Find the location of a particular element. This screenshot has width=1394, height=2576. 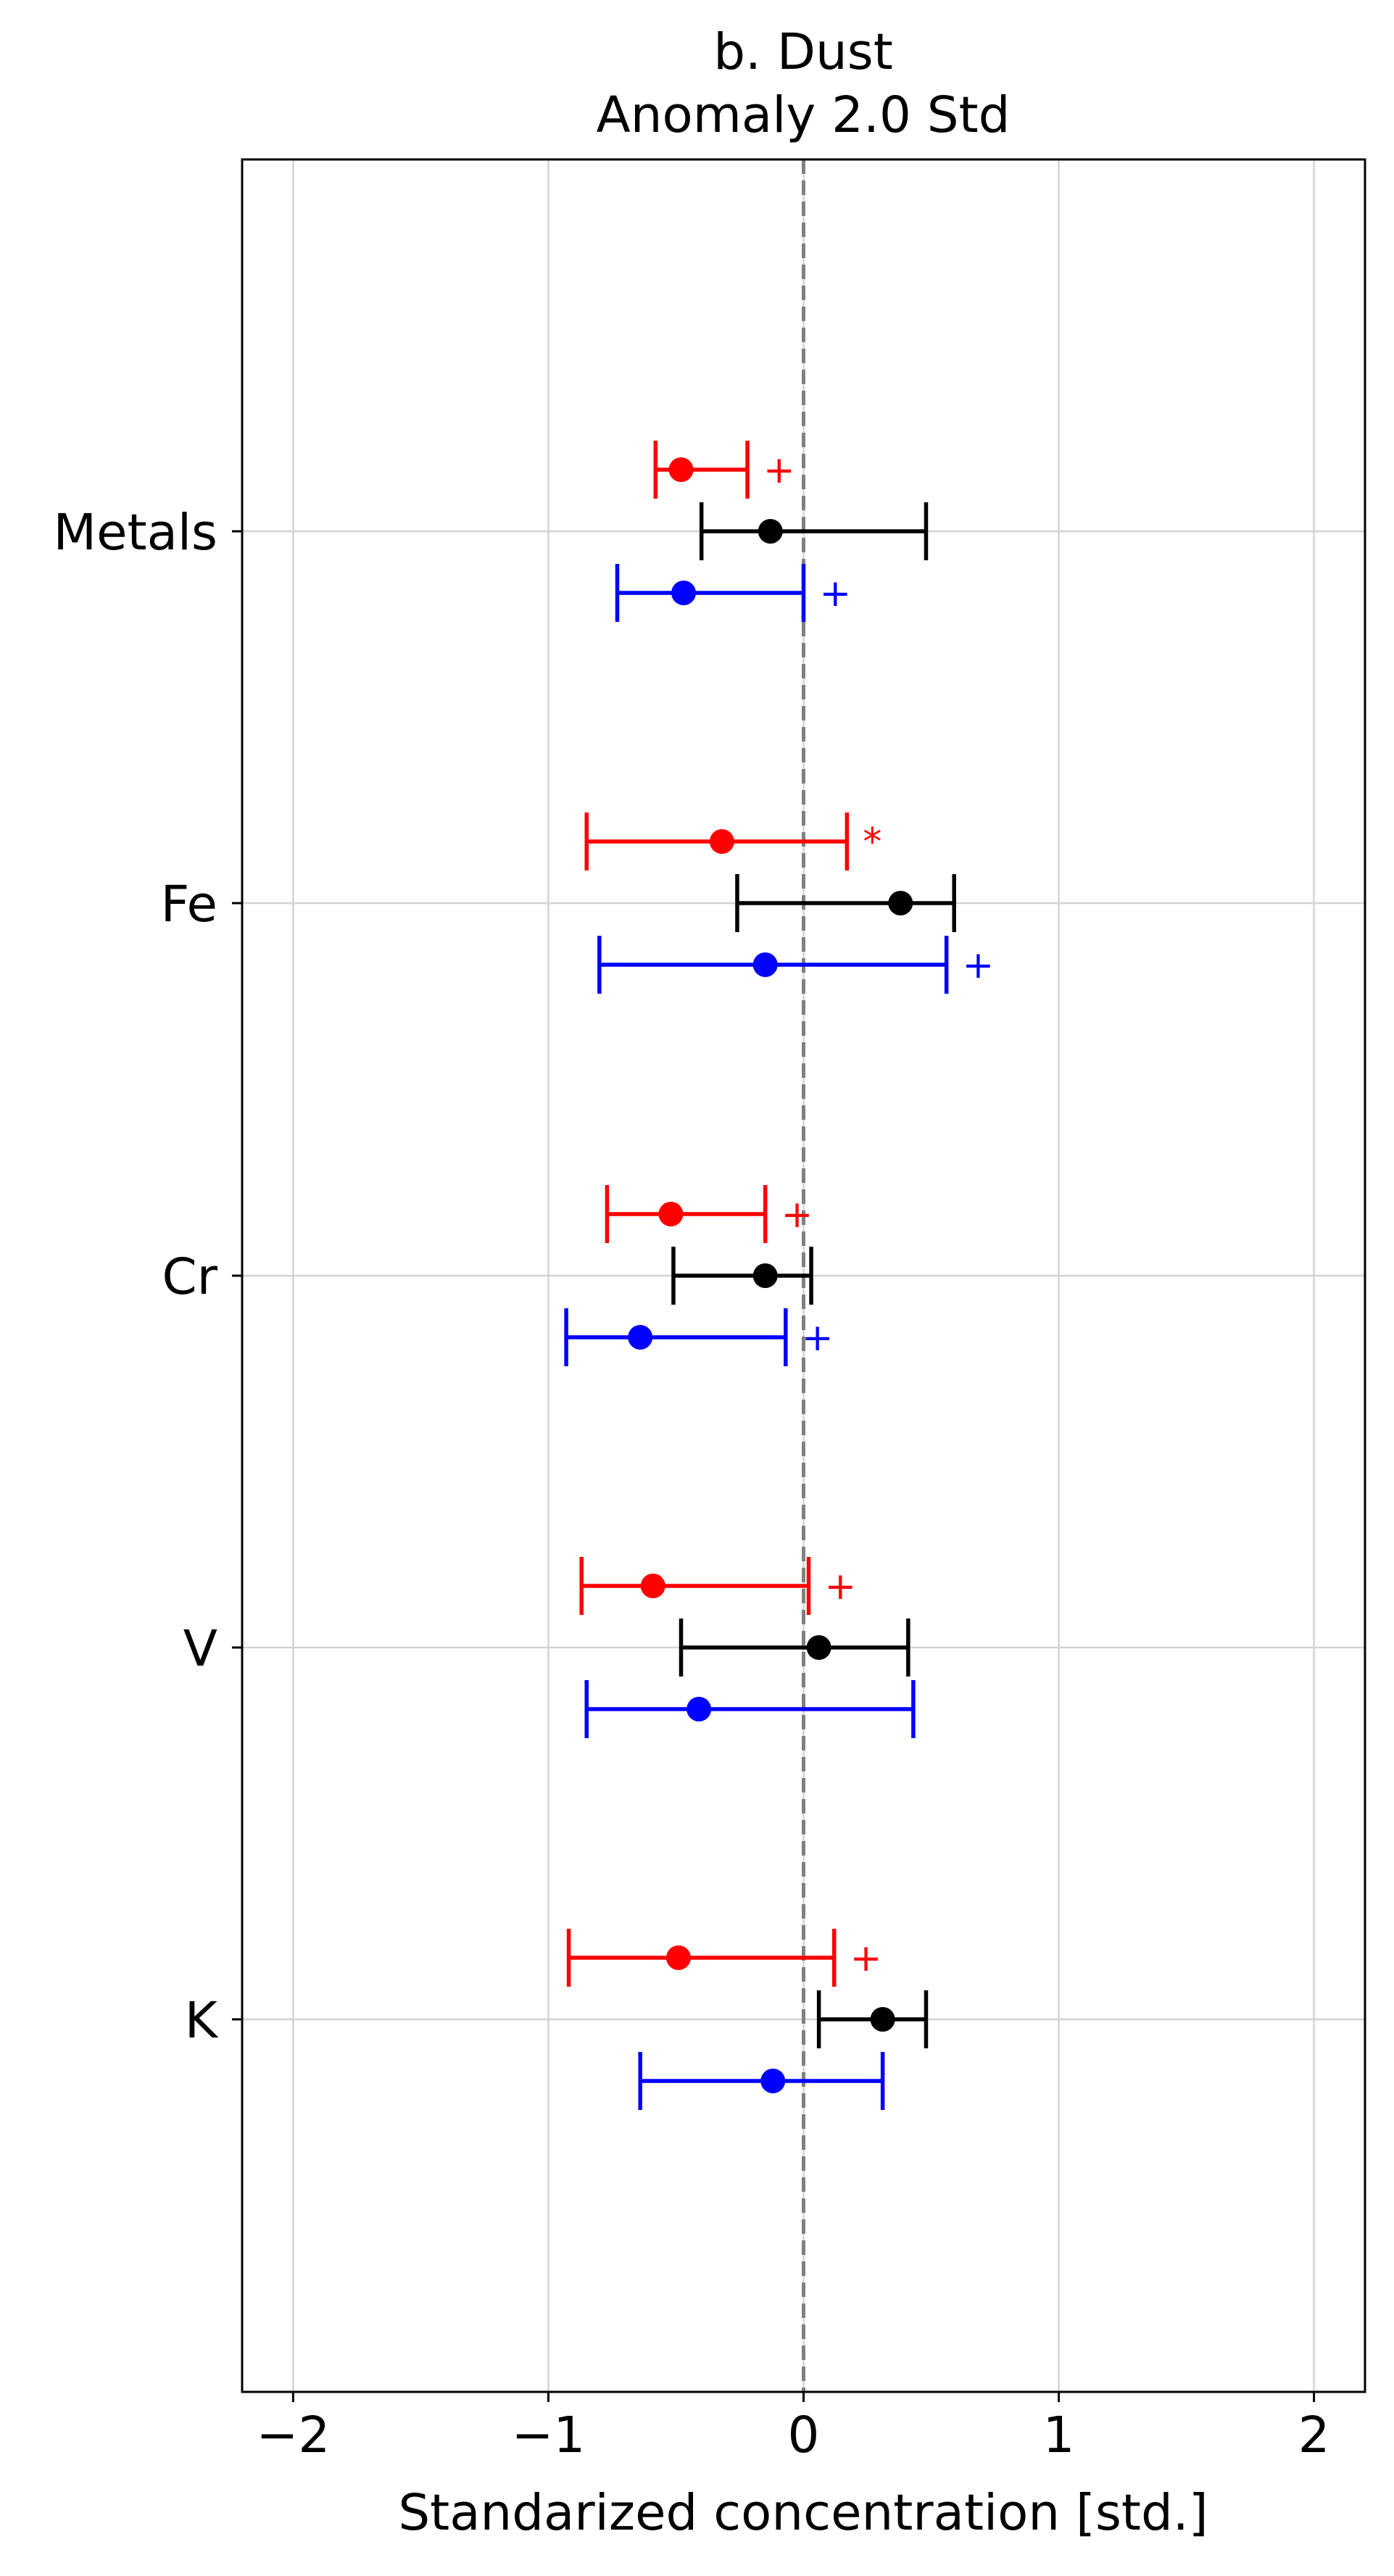

chart-subtitle: Anomaly 2.0 Std is located at coordinates (804, 115).